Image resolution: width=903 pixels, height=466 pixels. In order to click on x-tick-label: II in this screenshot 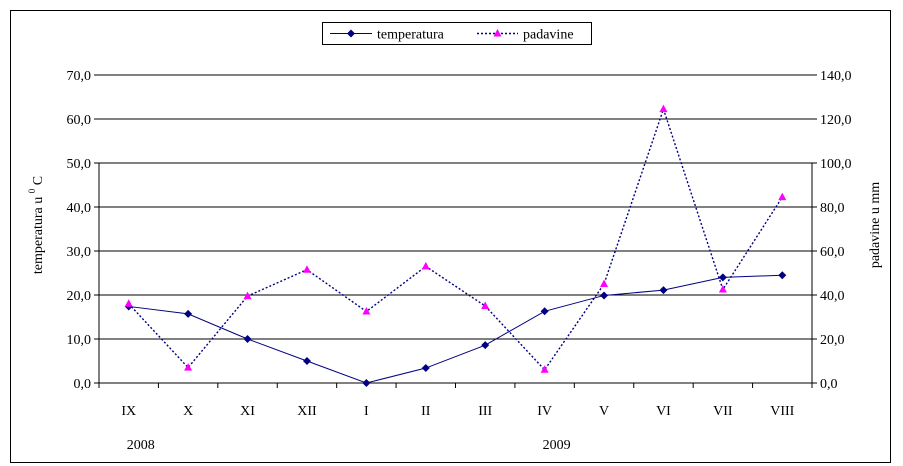, I will do `click(426, 411)`.